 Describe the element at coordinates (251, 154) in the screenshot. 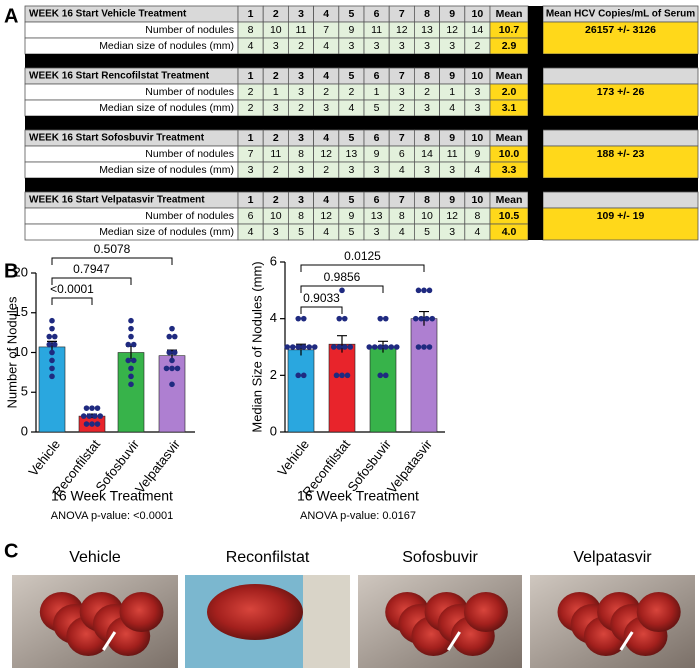

I see `cell-text: 7` at that location.